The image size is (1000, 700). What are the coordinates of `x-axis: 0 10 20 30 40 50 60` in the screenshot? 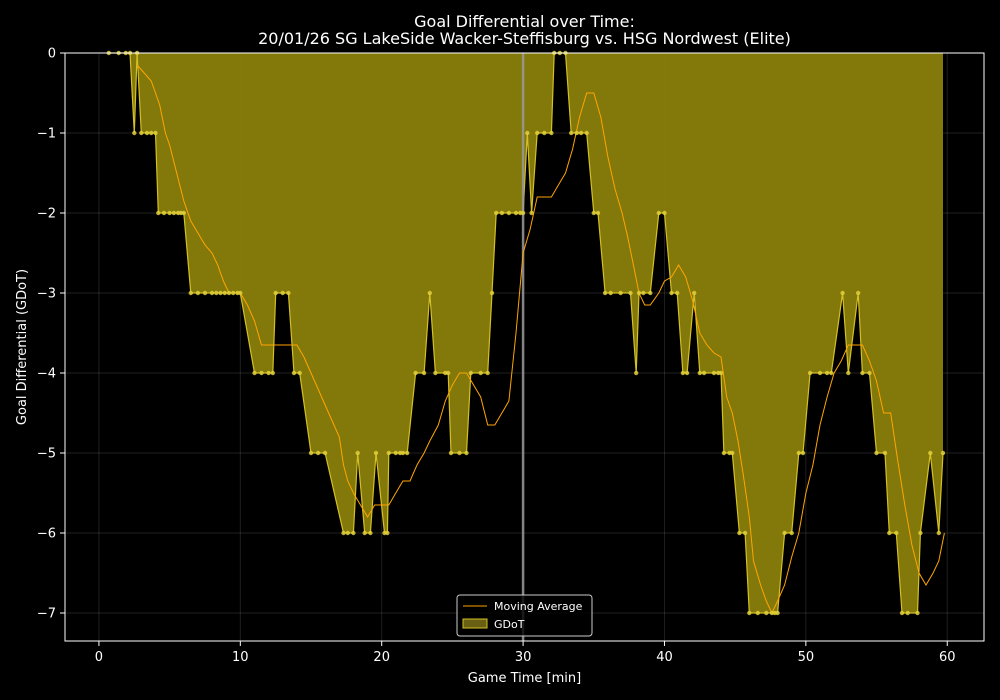 It's located at (525, 653).